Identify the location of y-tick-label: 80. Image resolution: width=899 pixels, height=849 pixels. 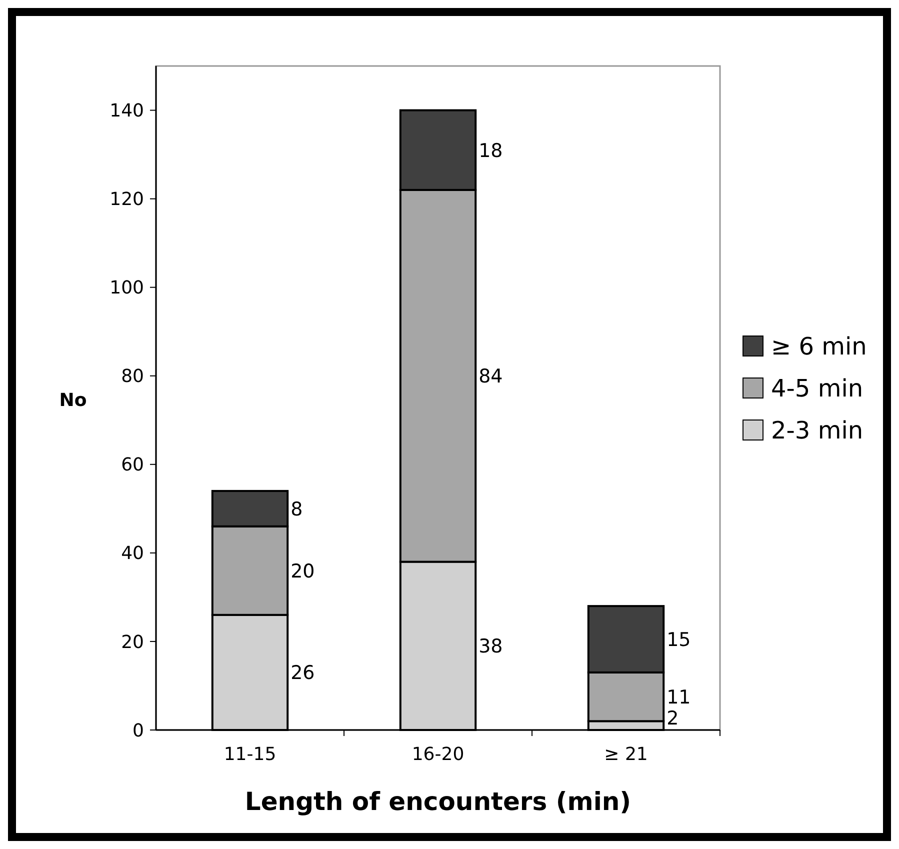
(132, 377).